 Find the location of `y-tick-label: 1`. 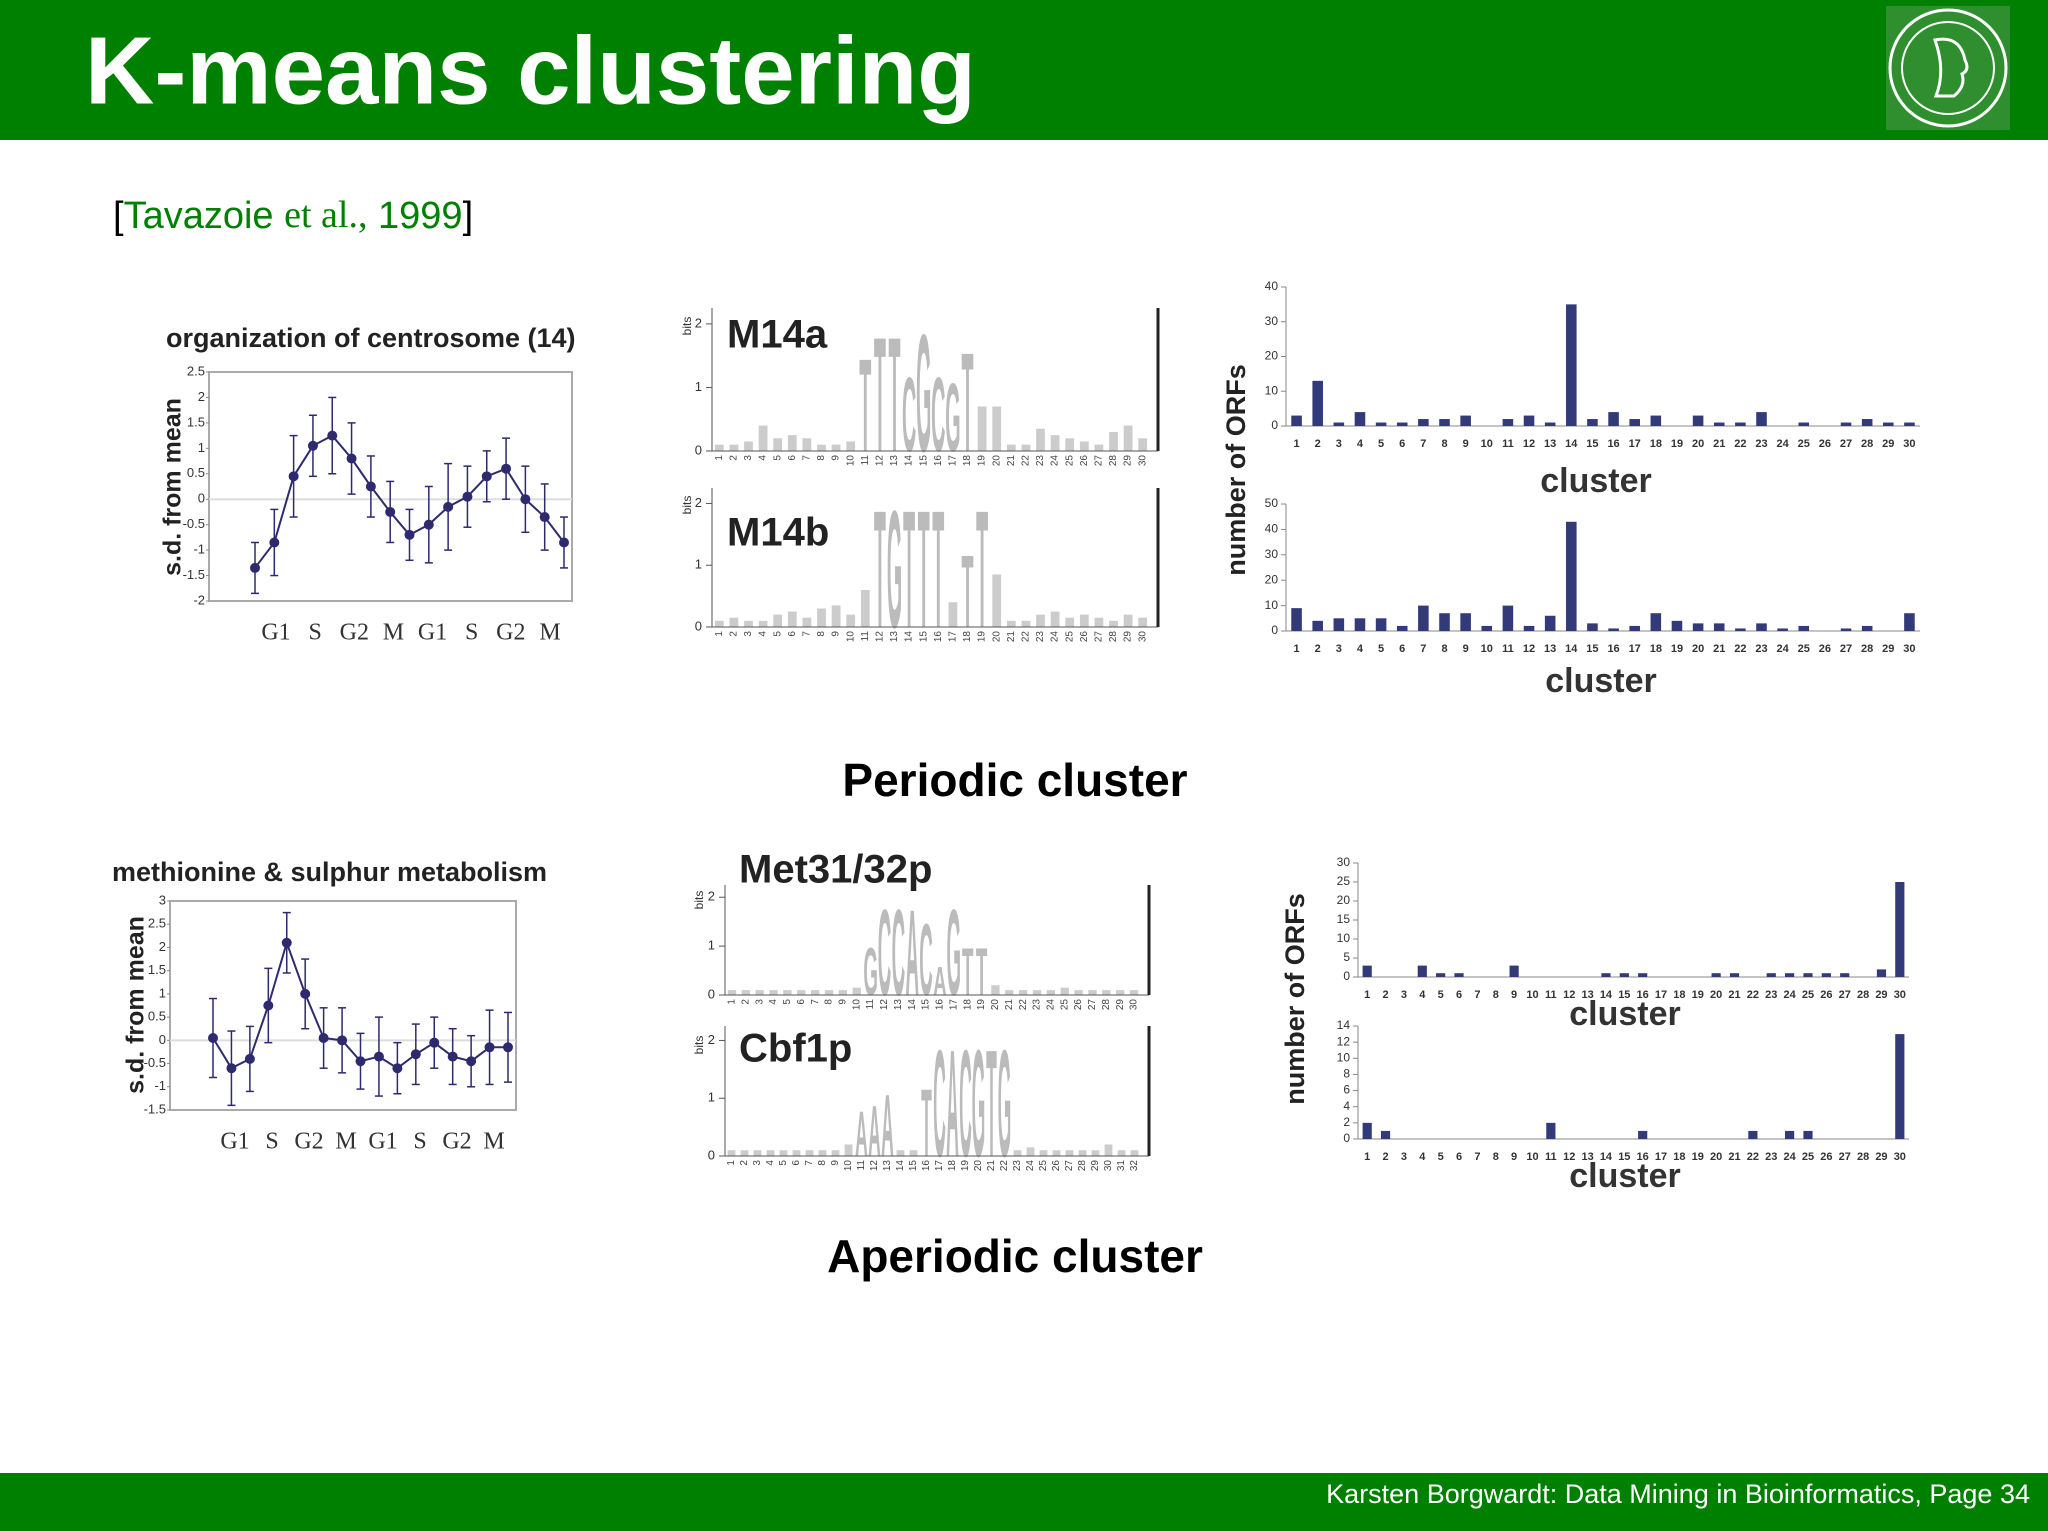

y-tick-label: 1 is located at coordinates (162, 992).